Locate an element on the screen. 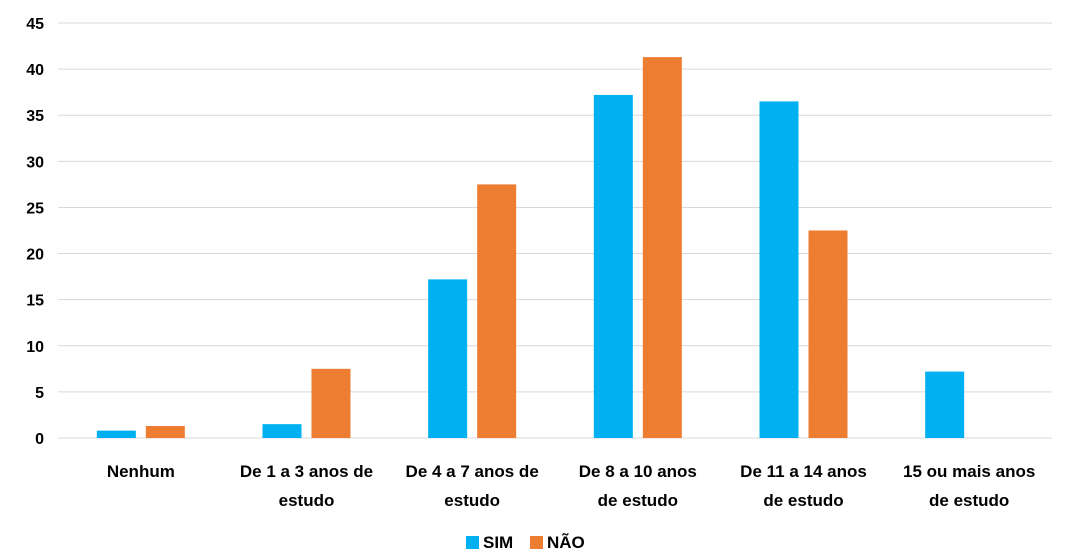 This screenshot has height=559, width=1067. x-category-label: Nenhum is located at coordinates (141, 471).